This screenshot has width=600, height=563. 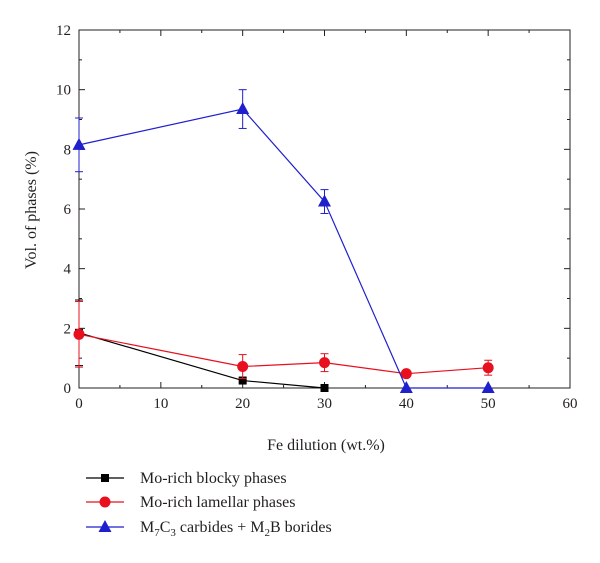 I want to click on y-tick-label: 10, so click(x=63, y=91).